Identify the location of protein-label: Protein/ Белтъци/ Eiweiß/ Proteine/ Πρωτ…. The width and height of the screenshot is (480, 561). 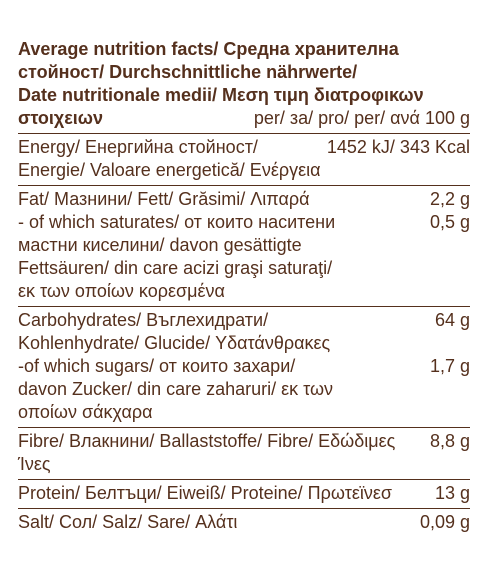
(205, 493).